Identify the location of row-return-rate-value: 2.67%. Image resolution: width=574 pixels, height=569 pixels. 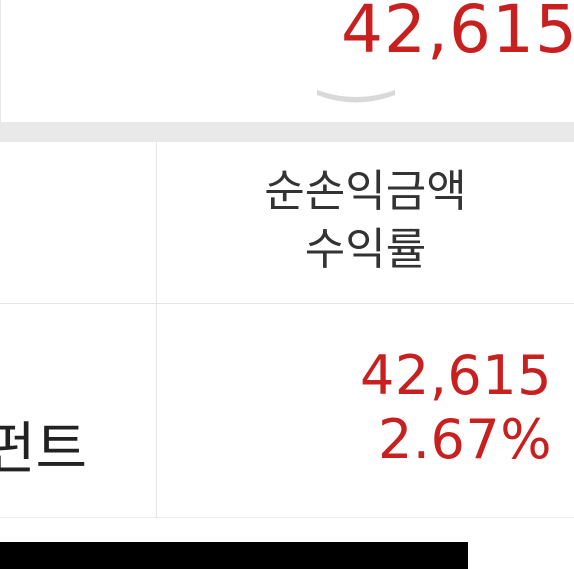
(464, 439).